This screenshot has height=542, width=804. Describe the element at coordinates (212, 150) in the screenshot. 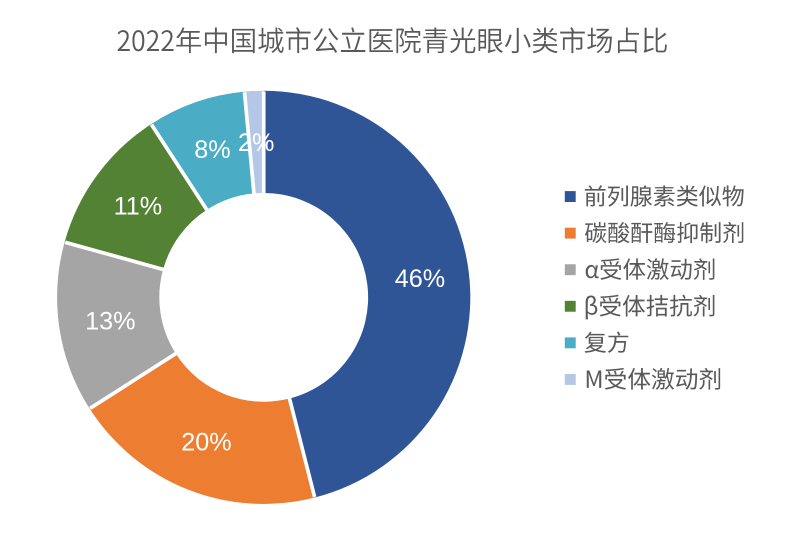

I see `svg-text: 8%` at that location.